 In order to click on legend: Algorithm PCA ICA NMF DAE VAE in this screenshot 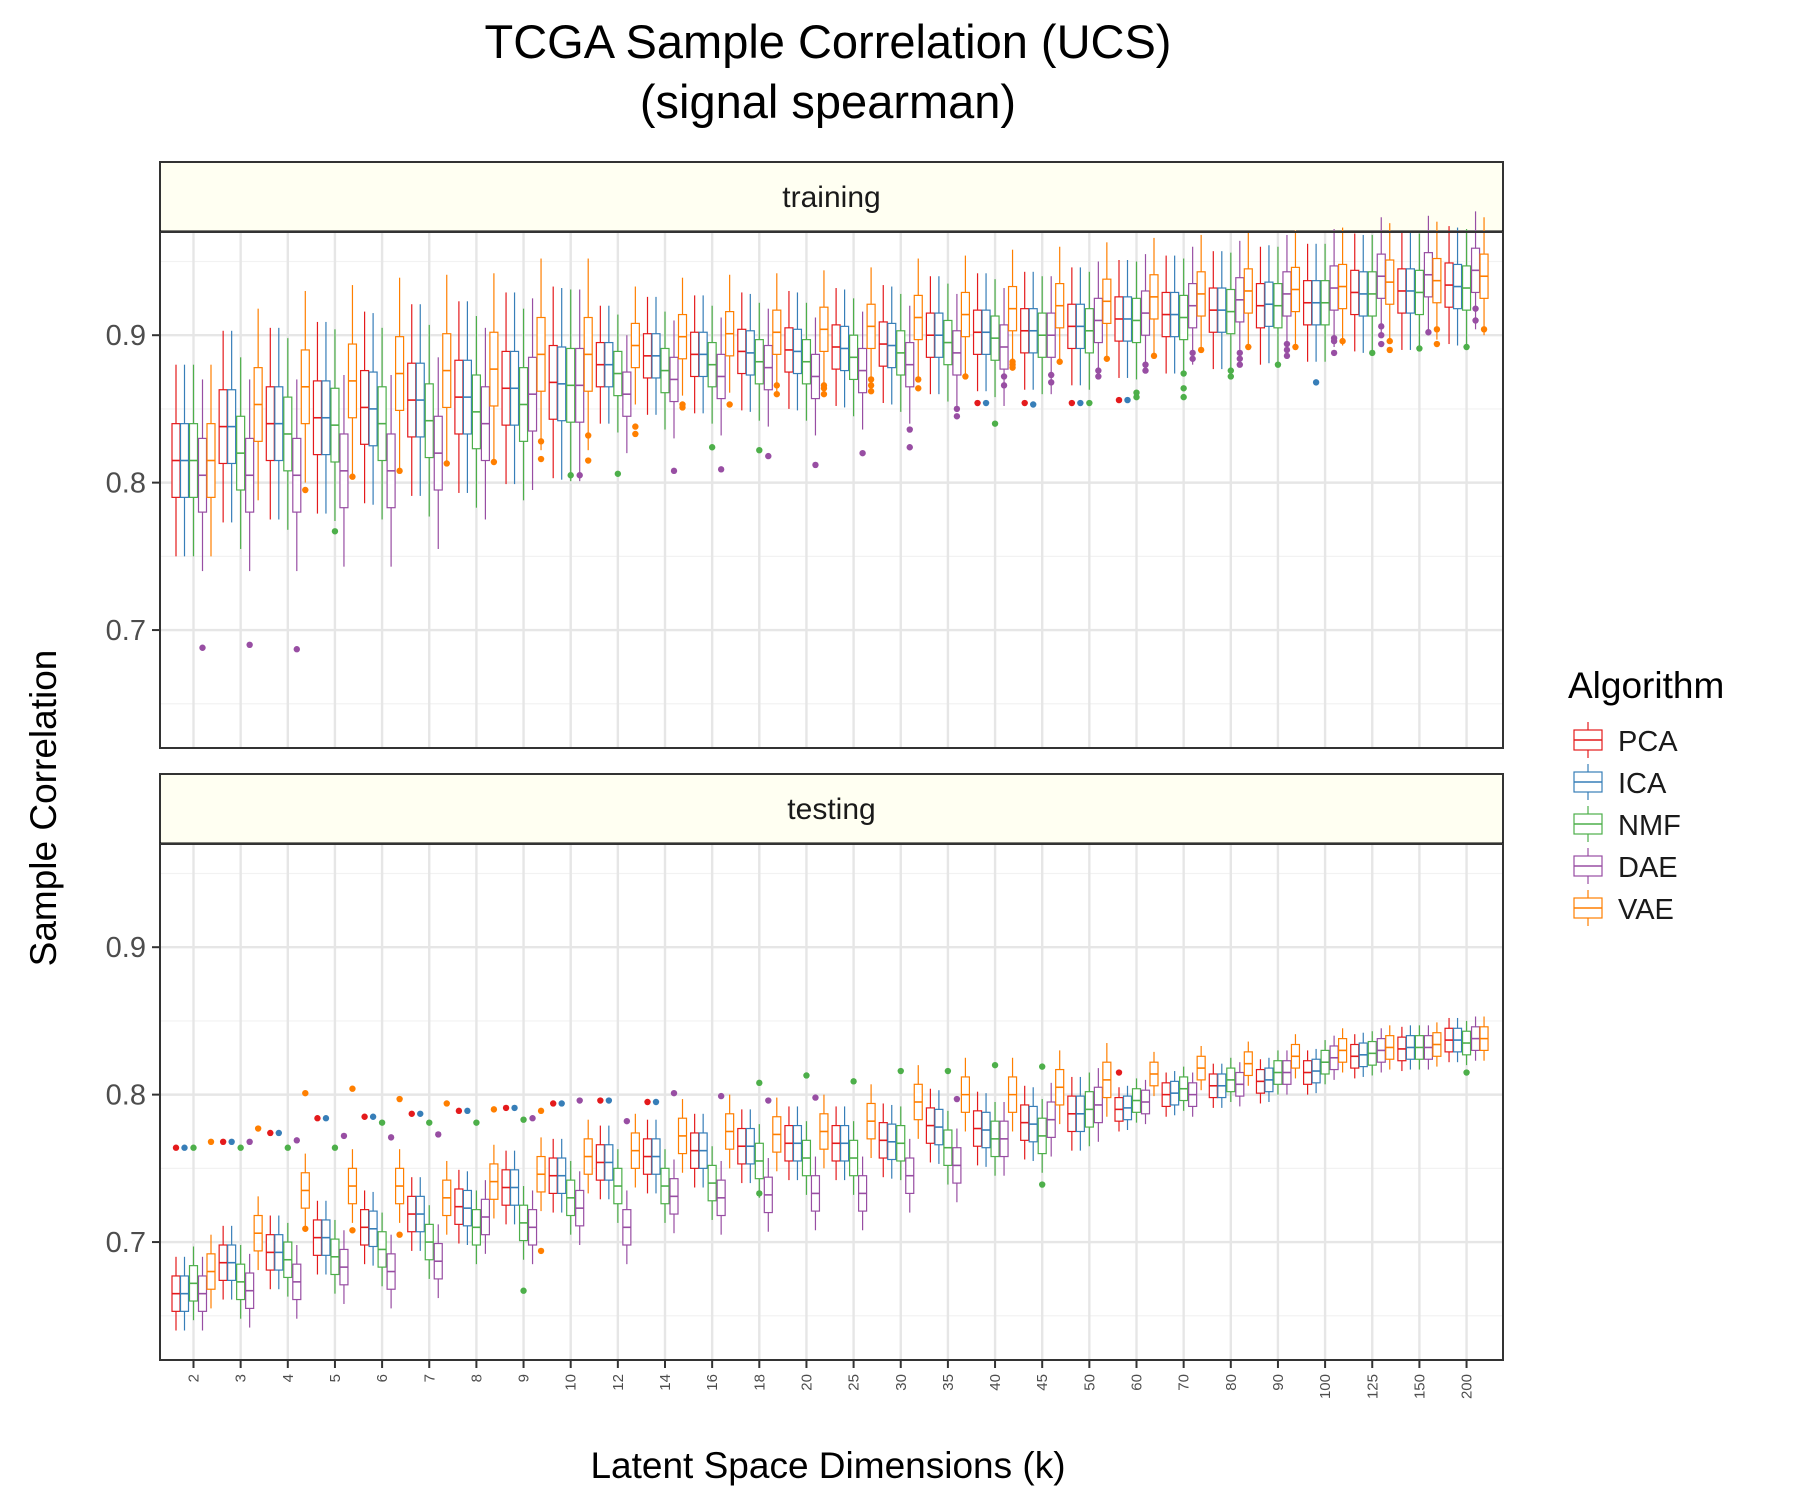, I will do `click(1646, 795)`.